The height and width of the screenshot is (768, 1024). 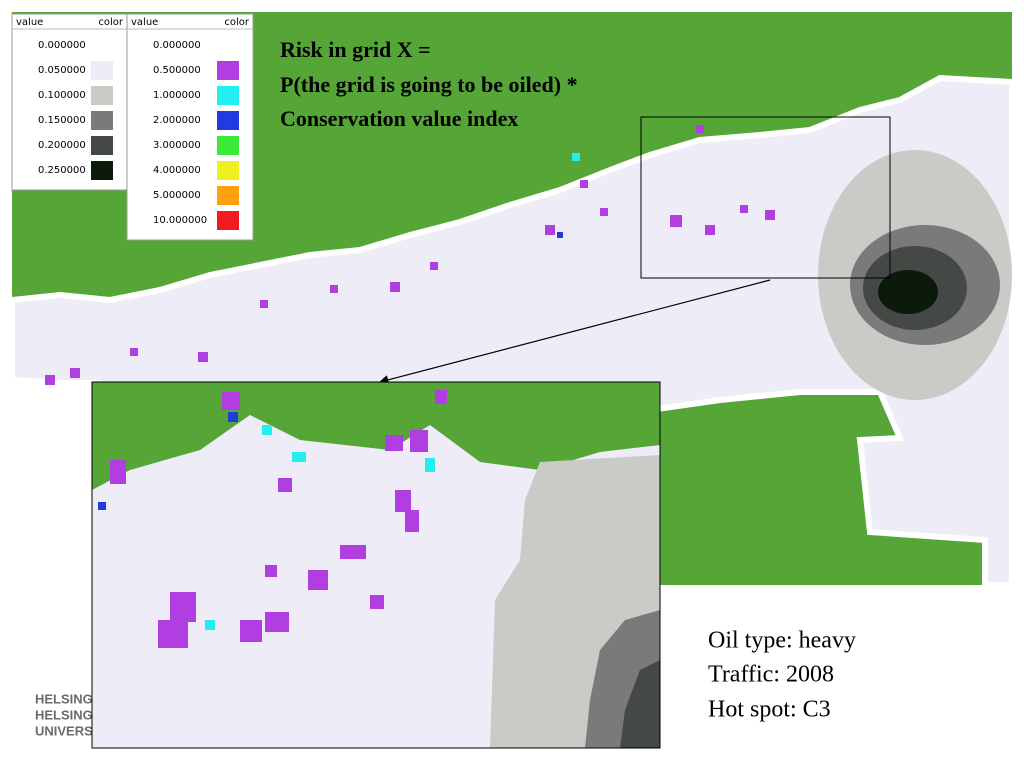 I want to click on legend-value: 0.050000, so click(x=62, y=70).